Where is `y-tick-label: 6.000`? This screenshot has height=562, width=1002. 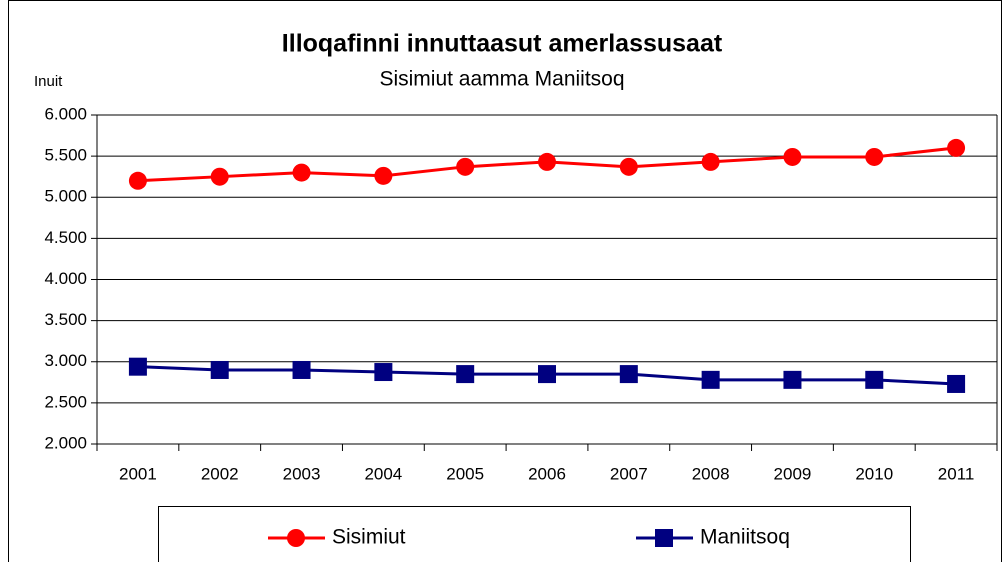 y-tick-label: 6.000 is located at coordinates (65, 113).